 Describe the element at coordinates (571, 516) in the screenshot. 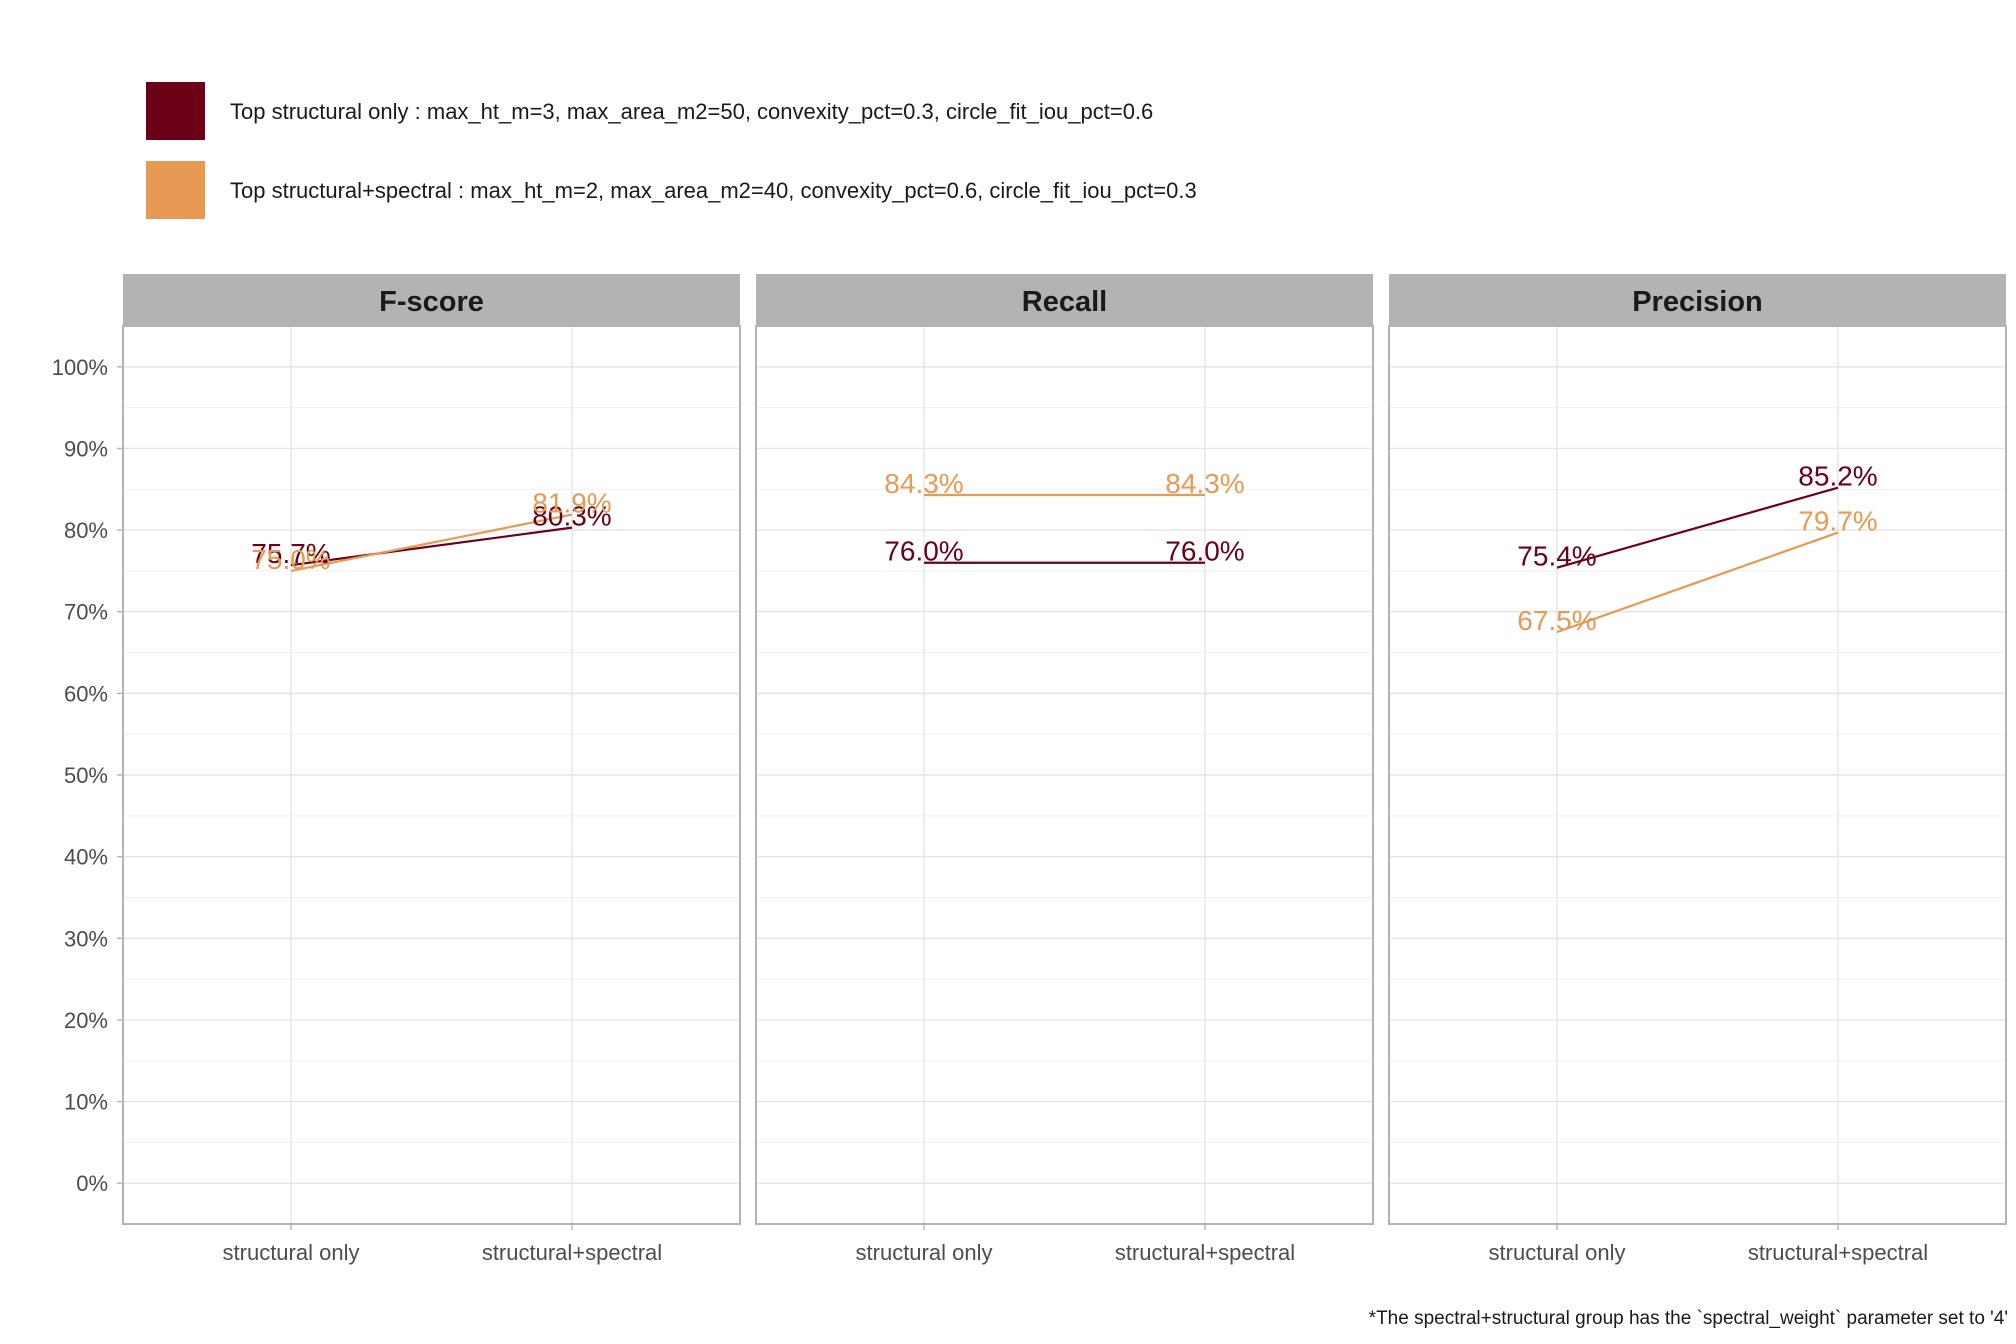

I see `data-label-0-1: 80.3%` at that location.